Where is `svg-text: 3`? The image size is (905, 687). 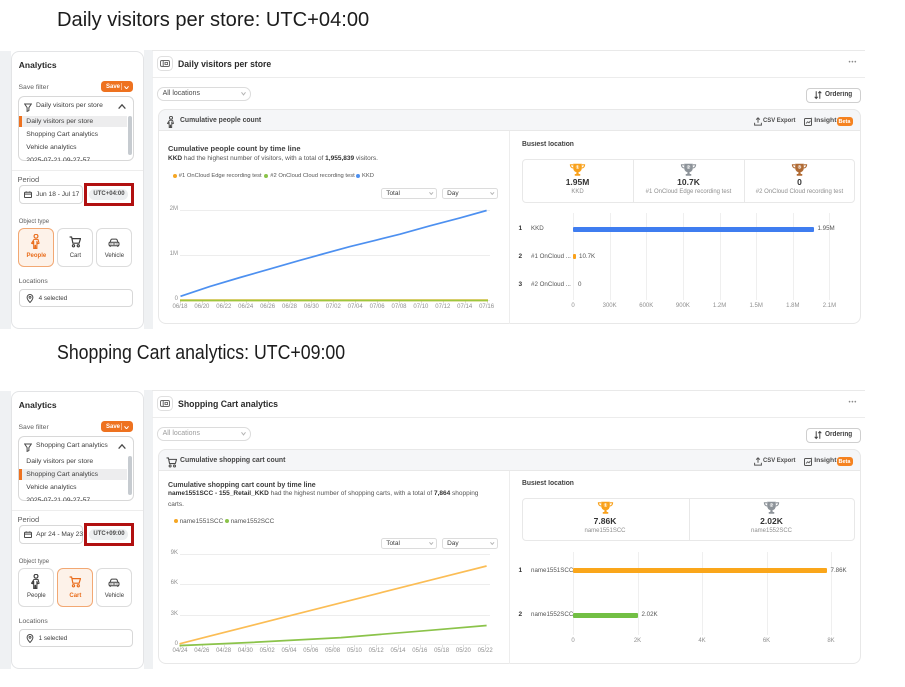
svg-text: 3 is located at coordinates (799, 167).